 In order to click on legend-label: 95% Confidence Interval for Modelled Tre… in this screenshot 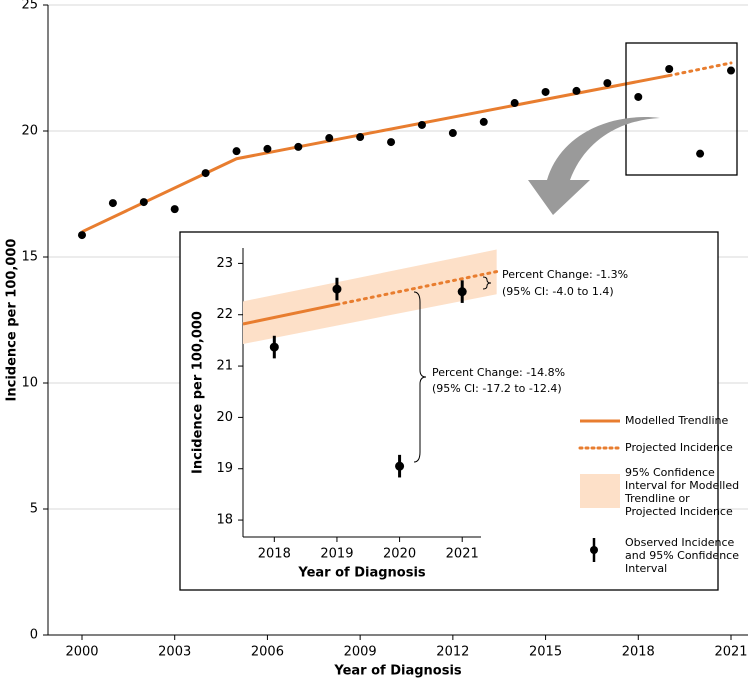, I will do `click(682, 492)`.